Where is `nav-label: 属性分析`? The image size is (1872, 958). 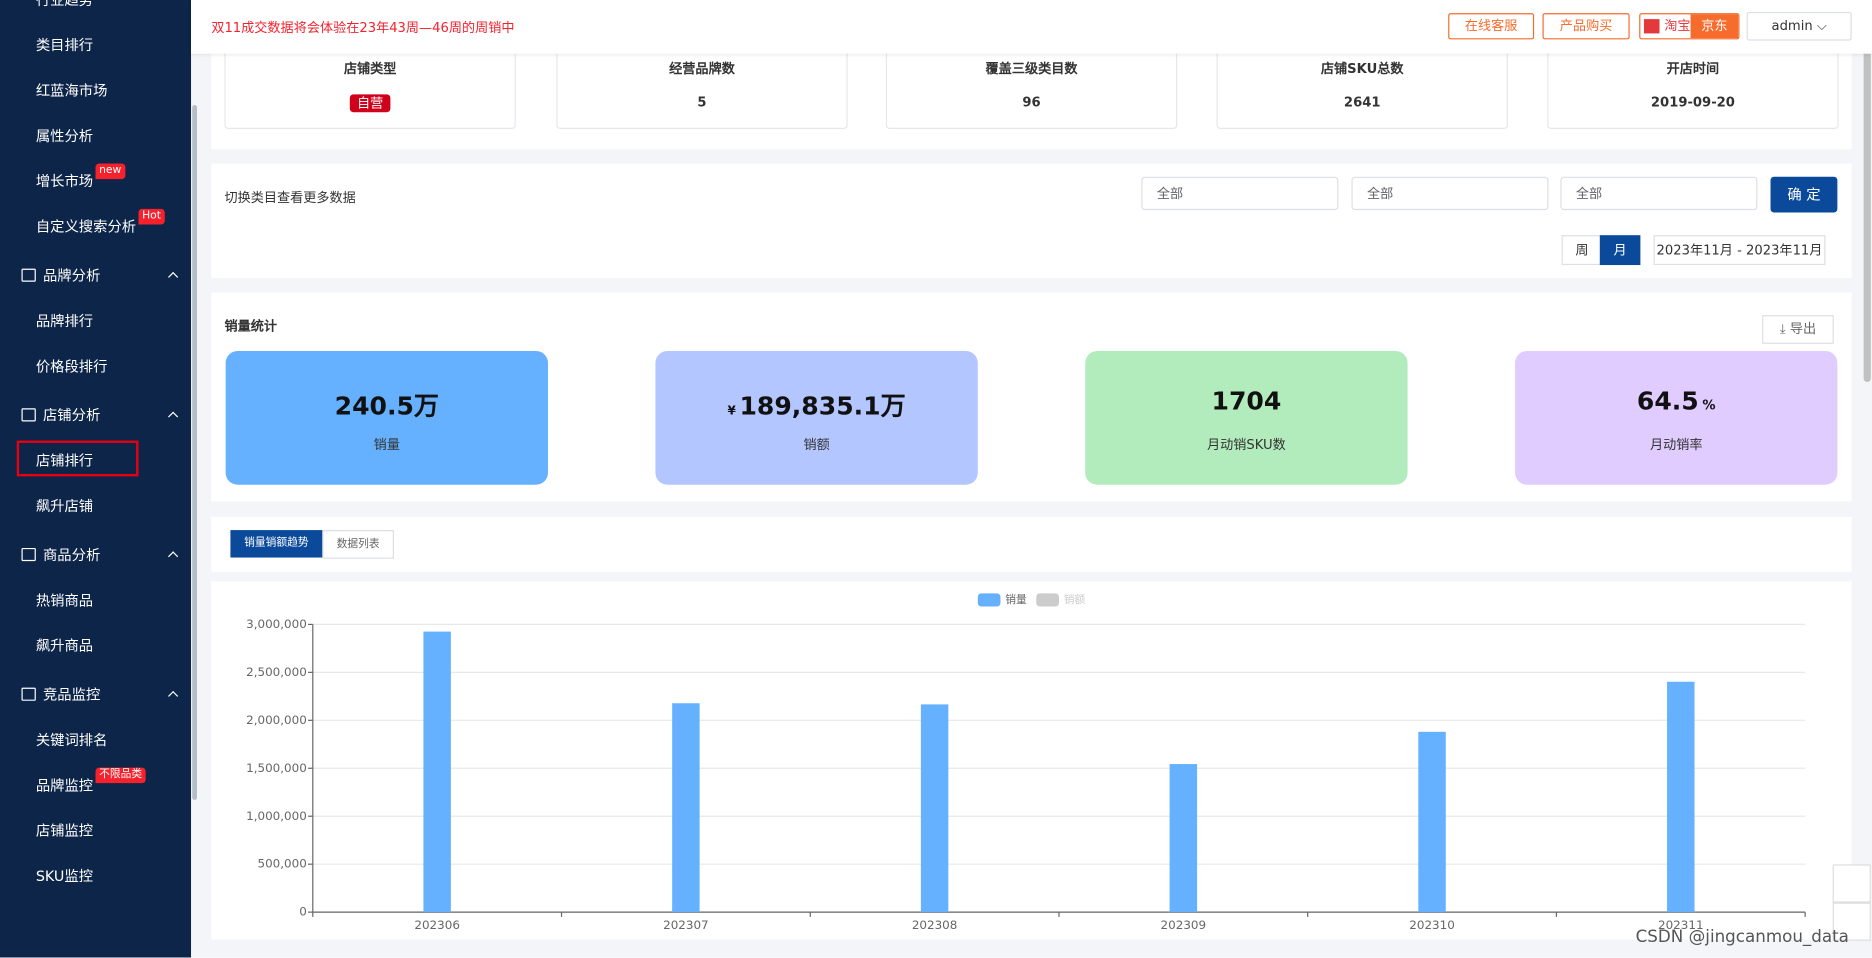
nav-label: 属性分析 is located at coordinates (64, 136).